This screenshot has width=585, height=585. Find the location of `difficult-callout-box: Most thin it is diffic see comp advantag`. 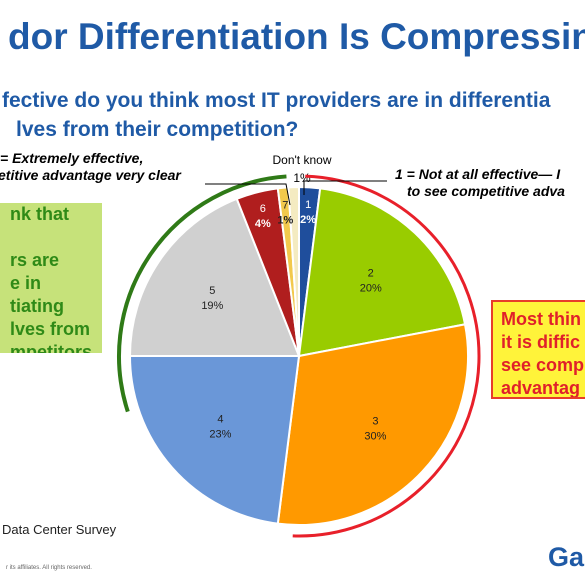

difficult-callout-box: Most thin it is diffic see comp advantag is located at coordinates (538, 349).